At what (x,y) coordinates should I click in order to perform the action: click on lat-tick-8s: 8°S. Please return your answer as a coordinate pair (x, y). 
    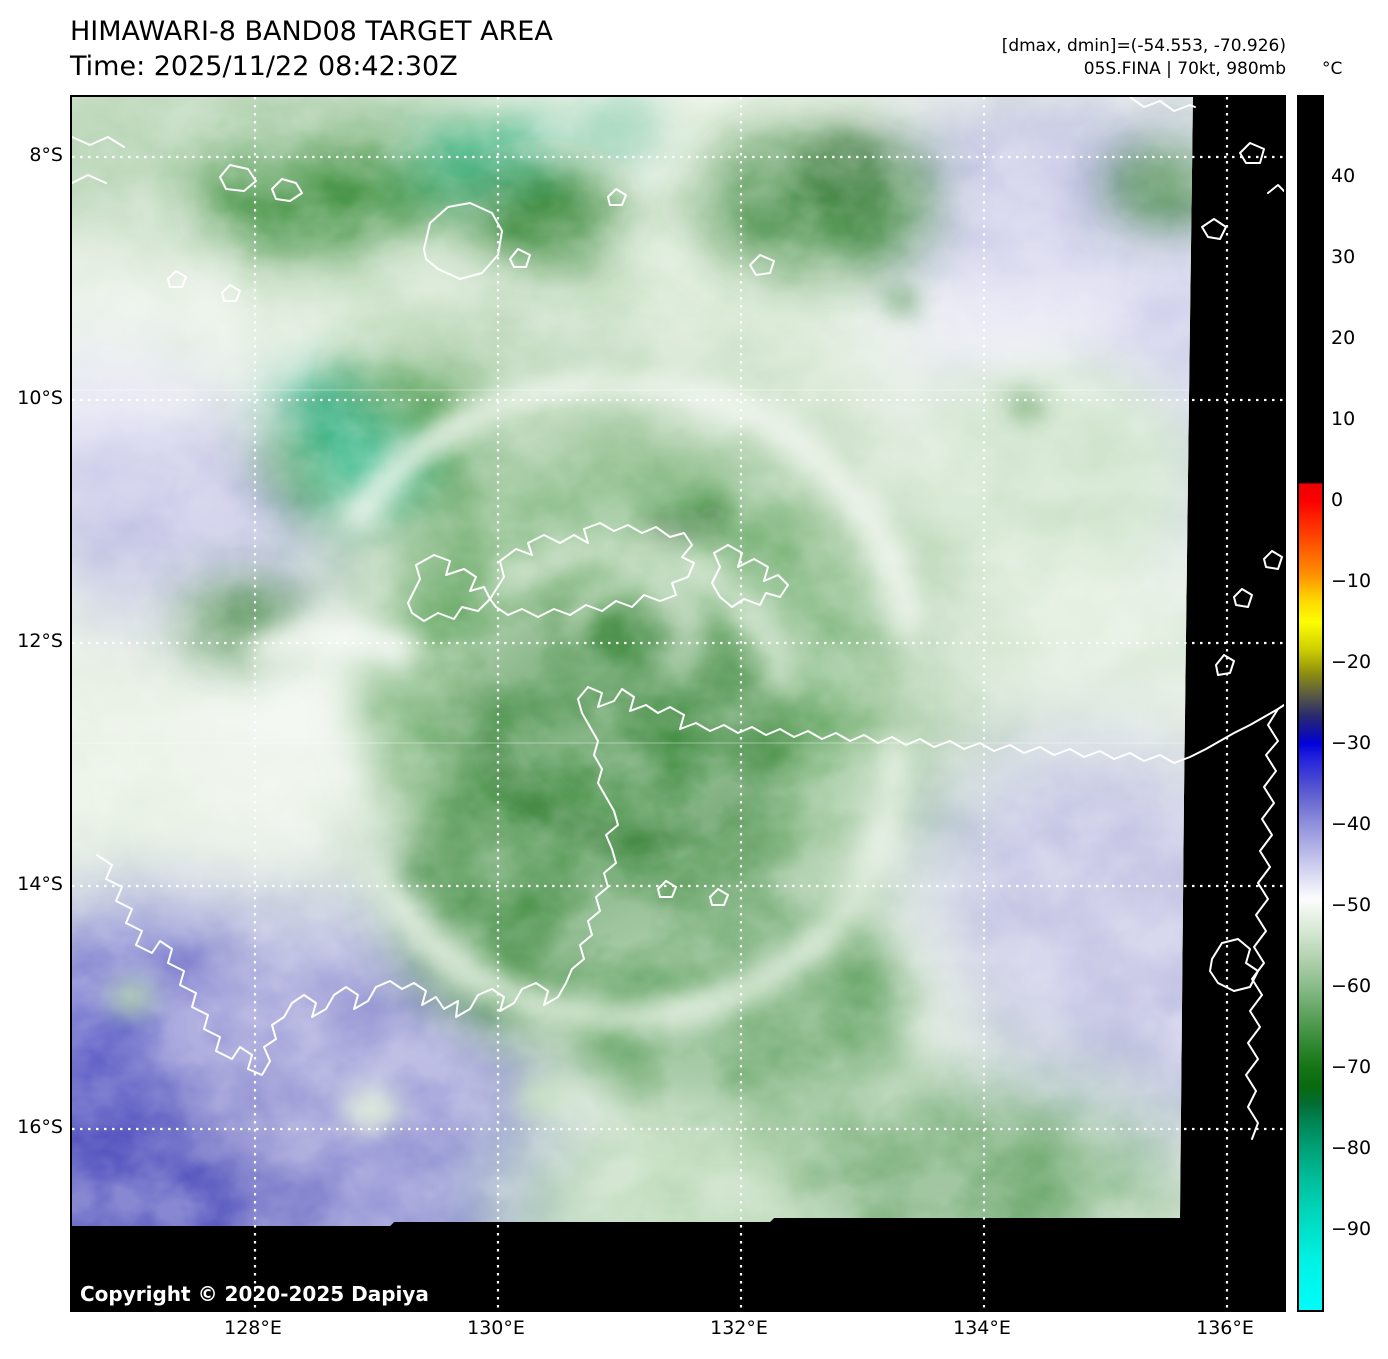
    Looking at the image, I should click on (46, 155).